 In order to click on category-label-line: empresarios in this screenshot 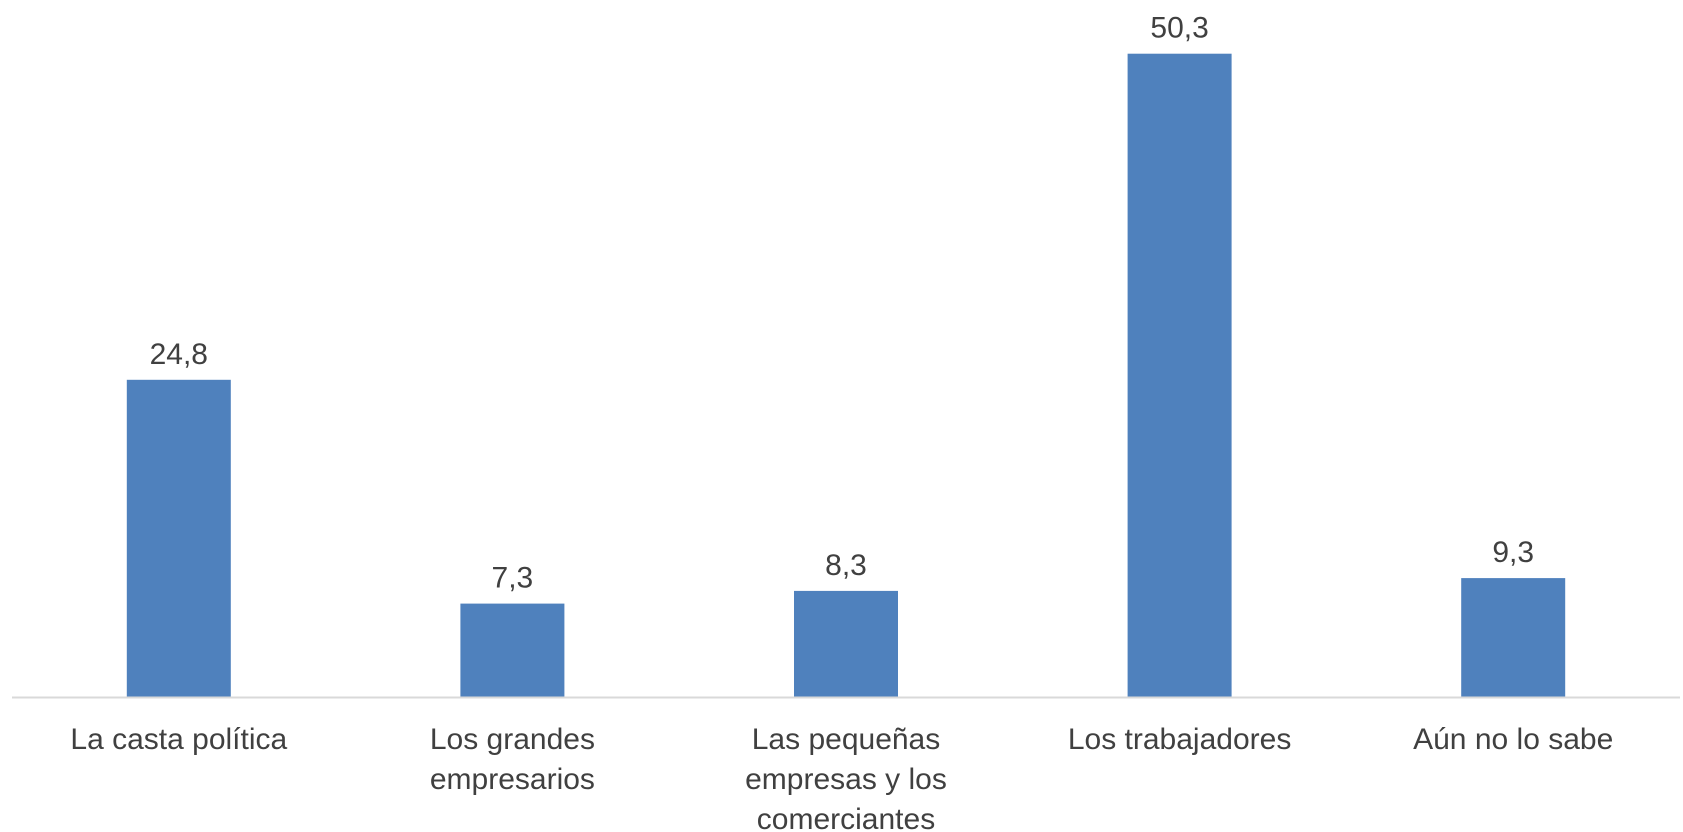, I will do `click(512, 779)`.